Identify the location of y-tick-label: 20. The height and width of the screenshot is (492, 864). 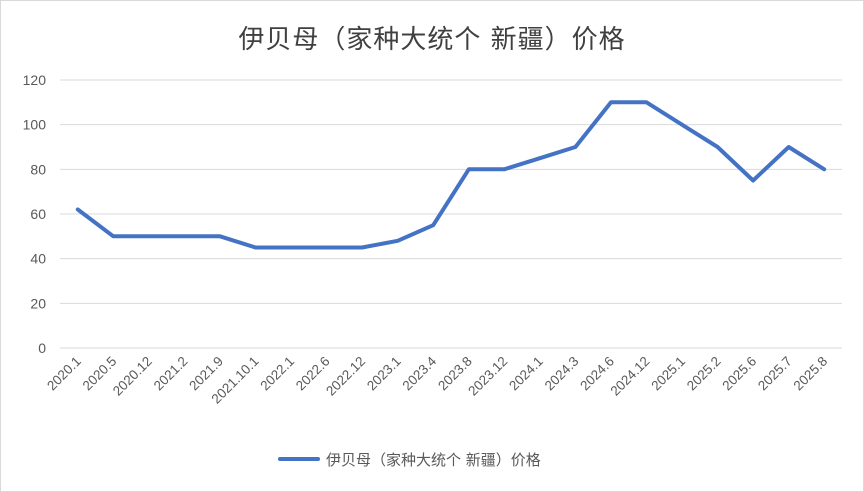
(38, 303).